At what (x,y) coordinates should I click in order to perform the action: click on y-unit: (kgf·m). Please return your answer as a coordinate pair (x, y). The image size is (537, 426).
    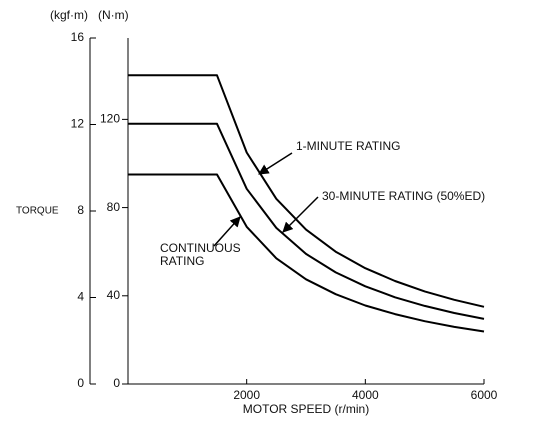
    Looking at the image, I should click on (69, 15).